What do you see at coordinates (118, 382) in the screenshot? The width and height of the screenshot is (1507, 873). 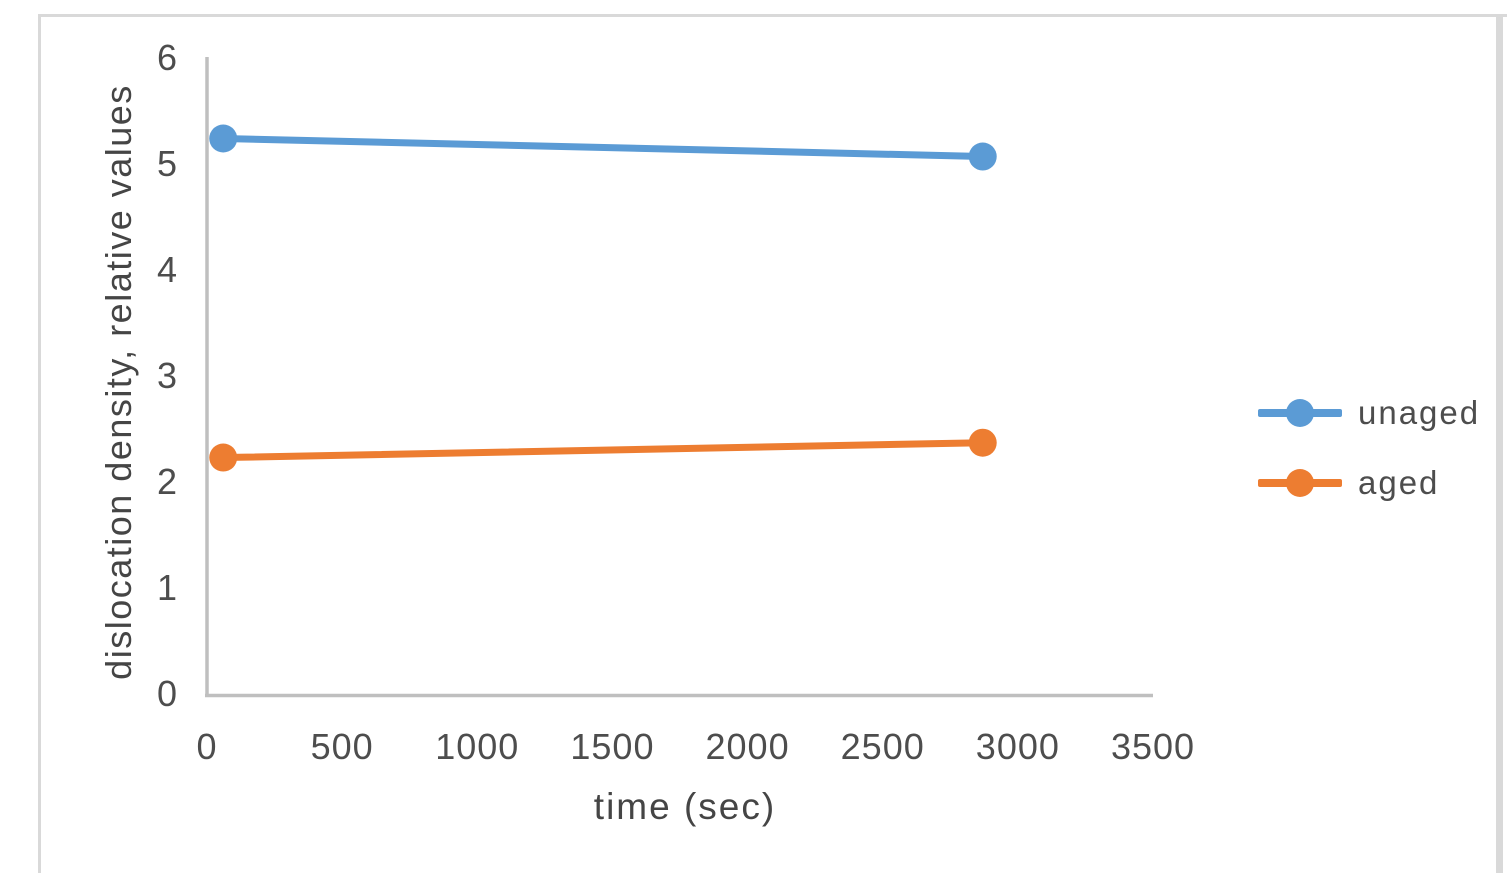 I see `y-axis-title: dislocation density, relative values` at bounding box center [118, 382].